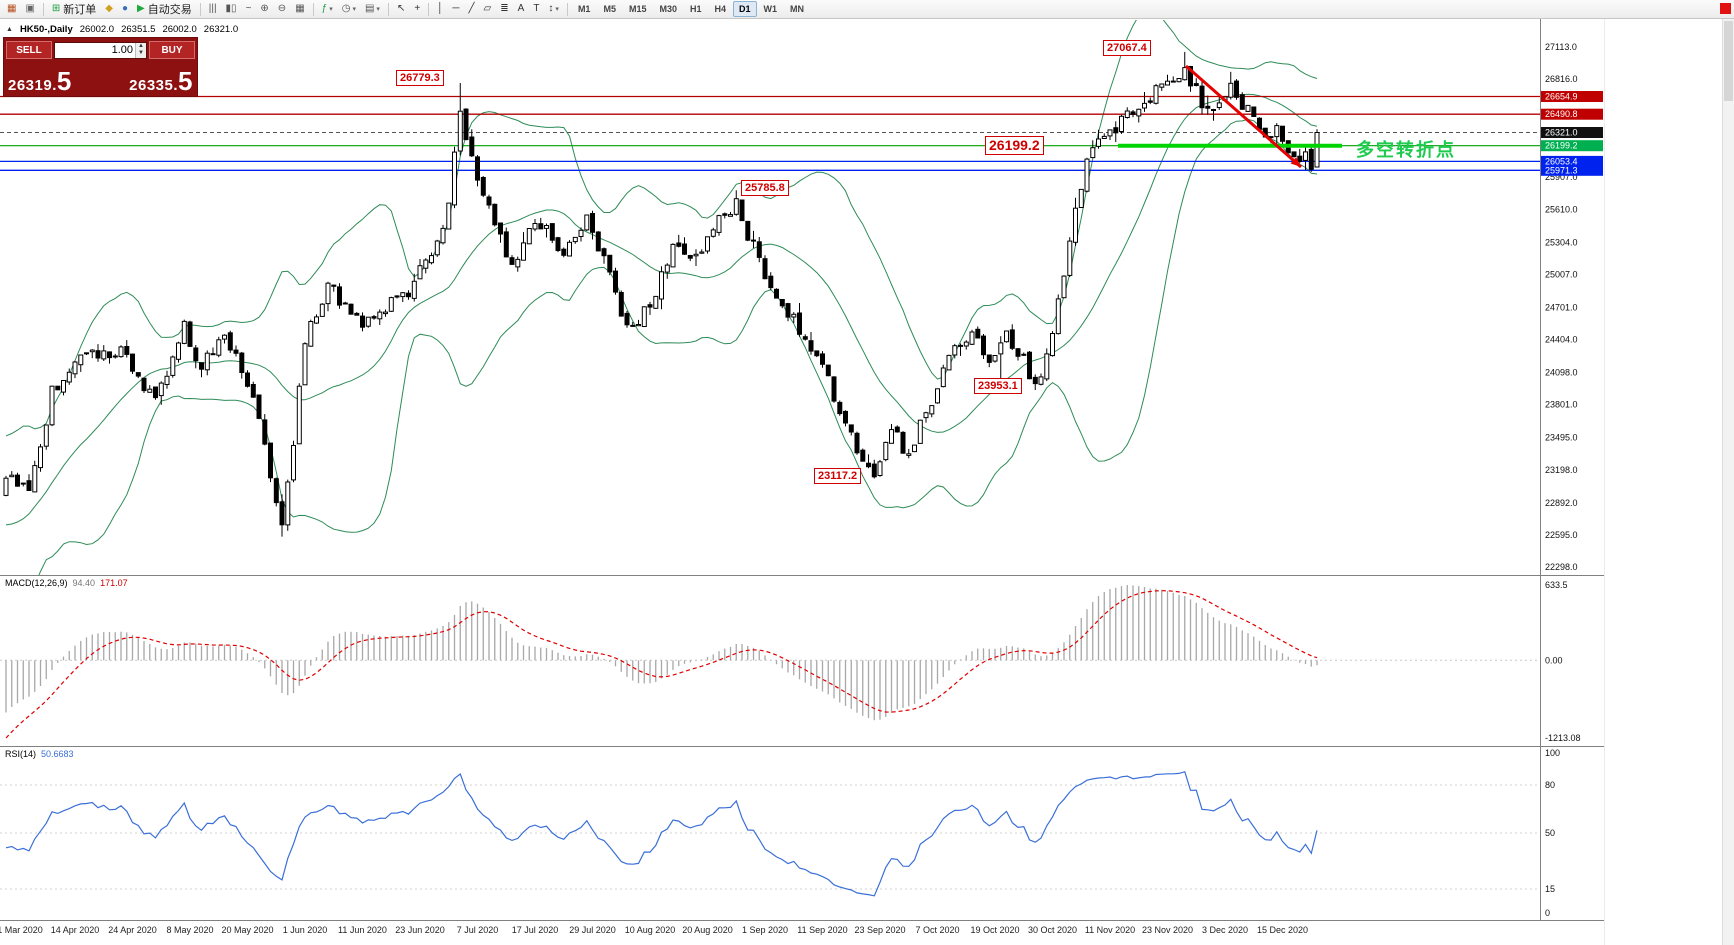  I want to click on time-axis-label: 14 Apr 2020, so click(75, 930).